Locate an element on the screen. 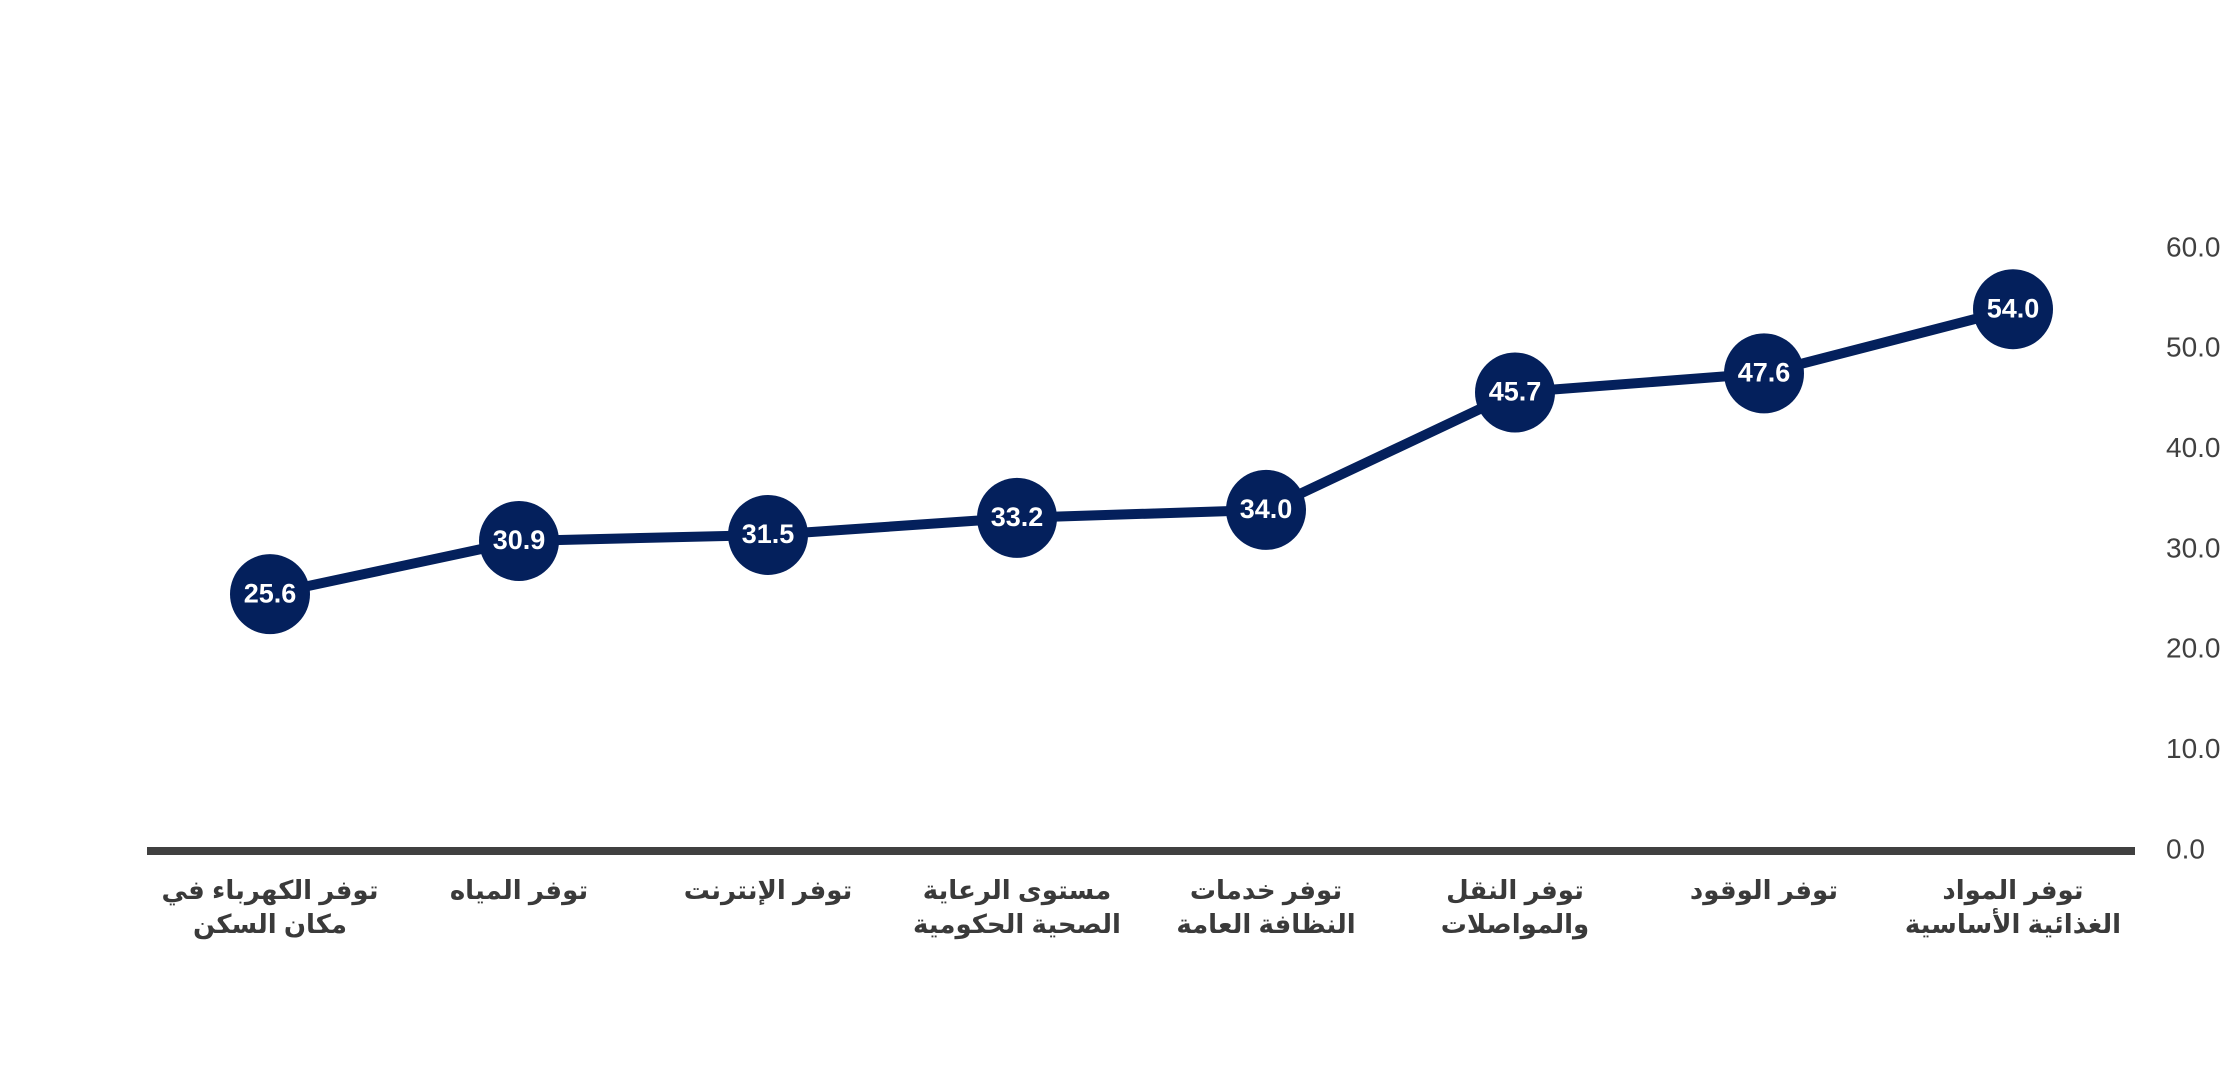 This screenshot has height=1087, width=2232. y-tick-label: 50.0 is located at coordinates (2193, 347).